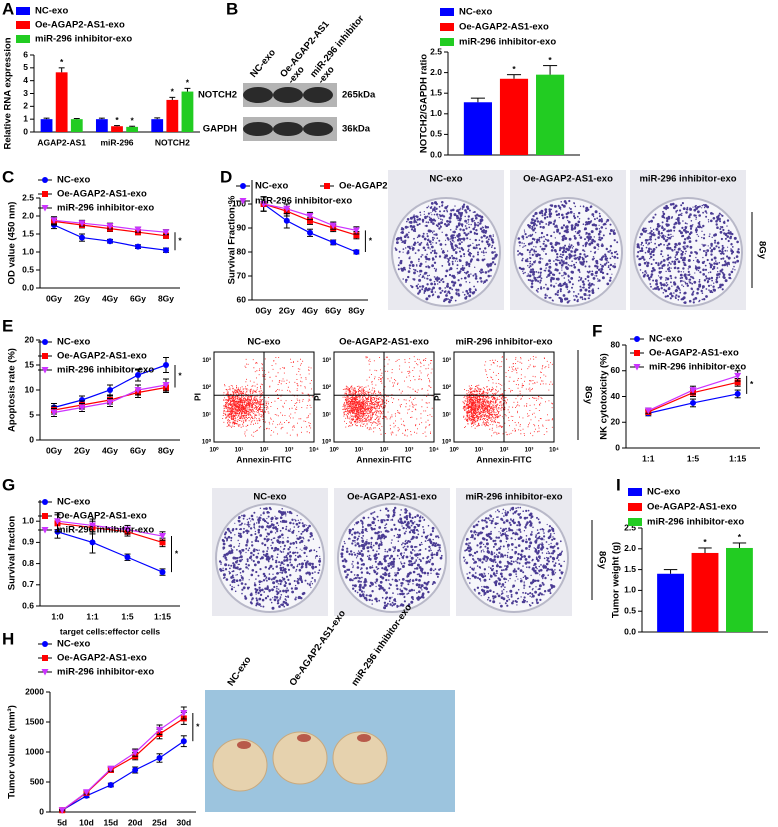 This screenshot has height=827, width=778. Describe the element at coordinates (12, 390) in the screenshot. I see `y-axis-label: Apoptosis rate (%)` at that location.